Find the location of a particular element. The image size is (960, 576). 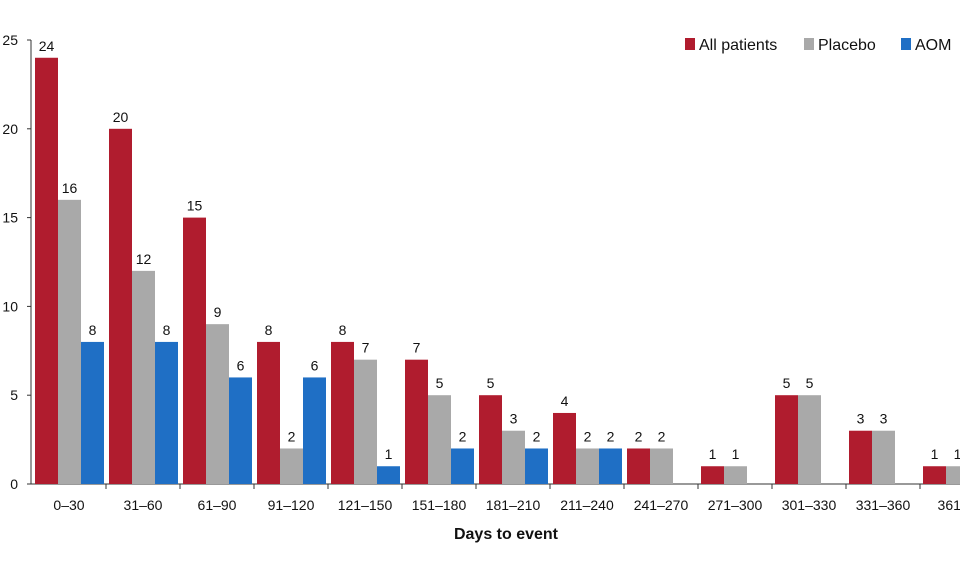

legend: All patients Placebo AOM is located at coordinates (818, 45).